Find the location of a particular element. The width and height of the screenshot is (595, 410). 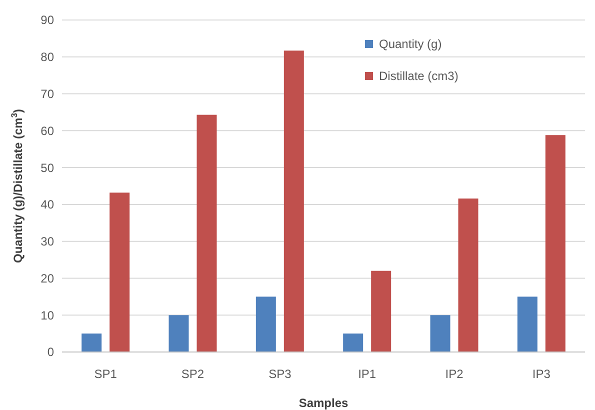

legend-label: Quantity (g) is located at coordinates (410, 44).